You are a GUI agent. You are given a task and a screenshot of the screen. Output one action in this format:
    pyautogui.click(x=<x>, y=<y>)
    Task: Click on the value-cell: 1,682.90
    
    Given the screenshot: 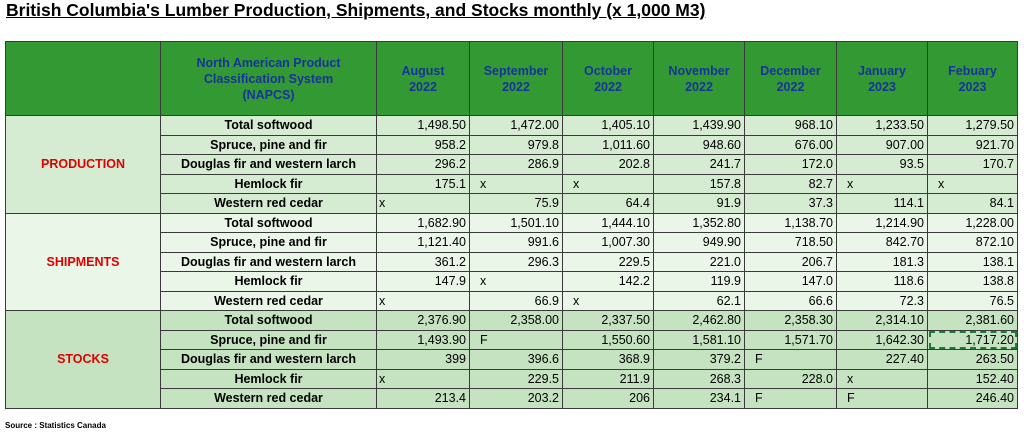 What is the action you would take?
    pyautogui.click(x=423, y=222)
    